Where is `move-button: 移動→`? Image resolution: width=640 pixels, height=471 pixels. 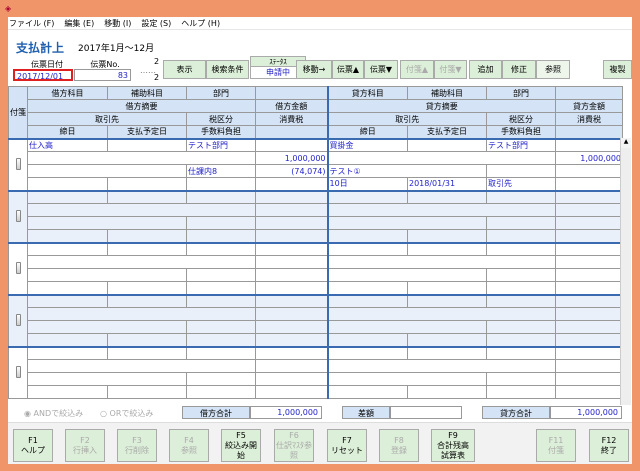 move-button: 移動→ is located at coordinates (314, 69).